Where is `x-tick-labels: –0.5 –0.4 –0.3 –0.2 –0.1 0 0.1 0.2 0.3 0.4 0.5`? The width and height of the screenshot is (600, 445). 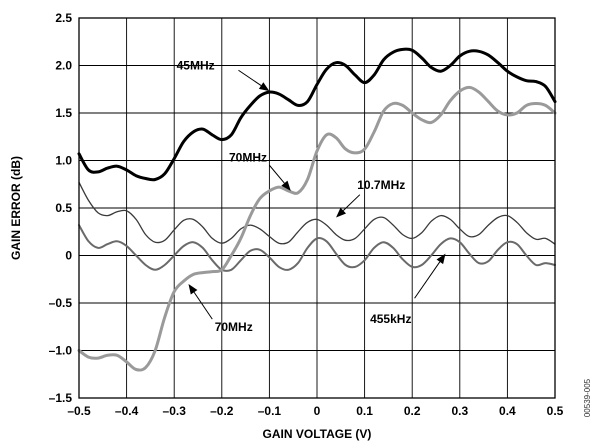
x-tick-labels: –0.5 –0.4 –0.3 –0.2 –0.1 0 0.1 0.2 0.3 0.4 0.5 is located at coordinates (315, 411).